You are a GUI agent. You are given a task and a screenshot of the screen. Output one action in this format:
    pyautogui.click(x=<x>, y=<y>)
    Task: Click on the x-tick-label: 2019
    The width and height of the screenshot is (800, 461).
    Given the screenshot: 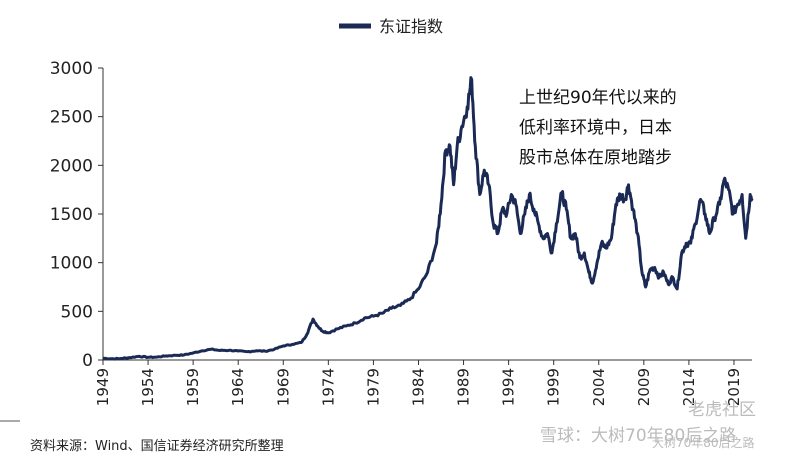 What is the action you would take?
    pyautogui.click(x=734, y=387)
    